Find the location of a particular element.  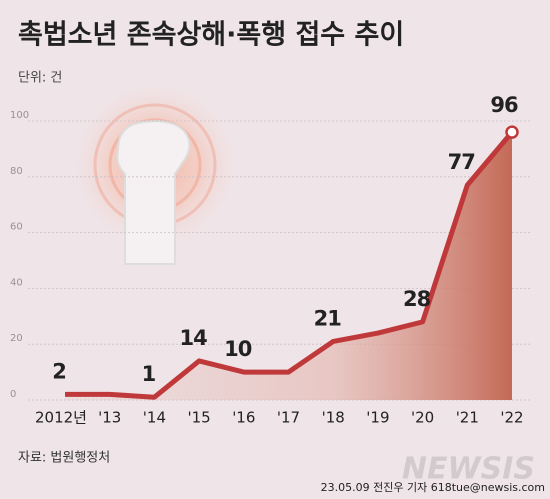

x-tick-label: '20 is located at coordinates (422, 418).